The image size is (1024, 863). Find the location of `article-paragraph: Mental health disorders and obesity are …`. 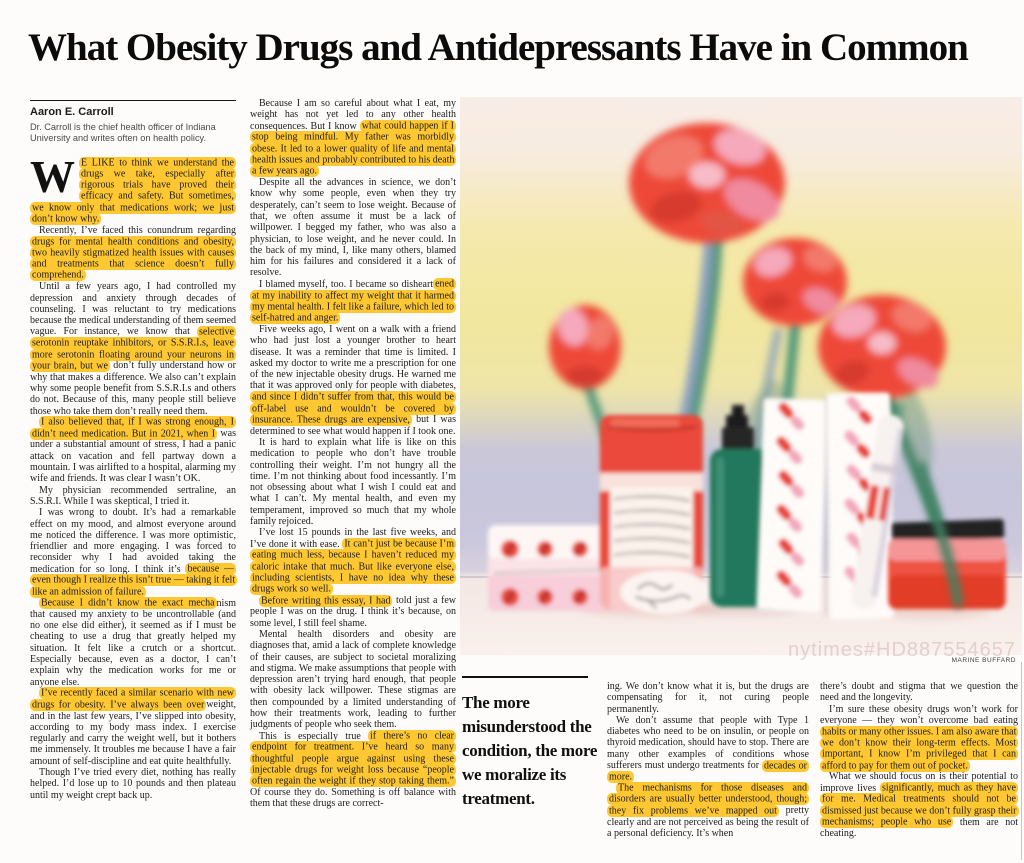

article-paragraph: Mental health disorders and obesity are … is located at coordinates (353, 680).